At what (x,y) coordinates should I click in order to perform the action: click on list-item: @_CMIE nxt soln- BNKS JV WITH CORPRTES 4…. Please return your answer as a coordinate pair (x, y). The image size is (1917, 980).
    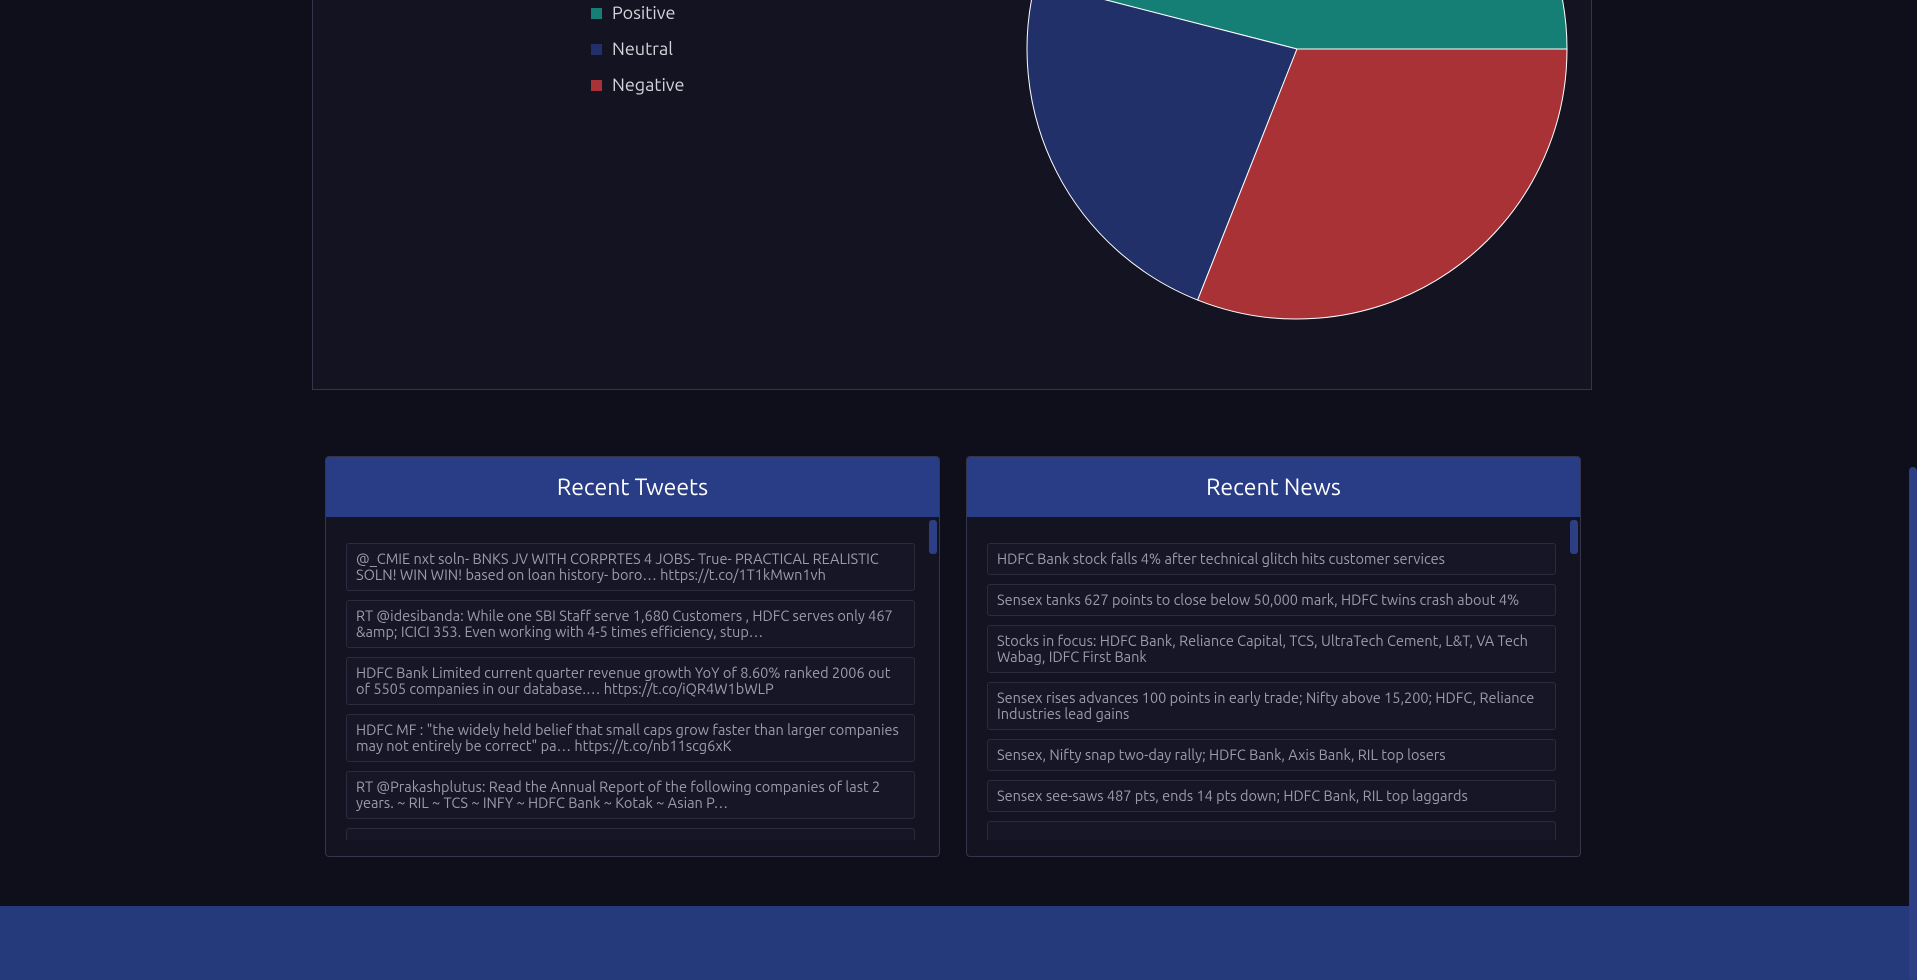
    Looking at the image, I should click on (630, 567).